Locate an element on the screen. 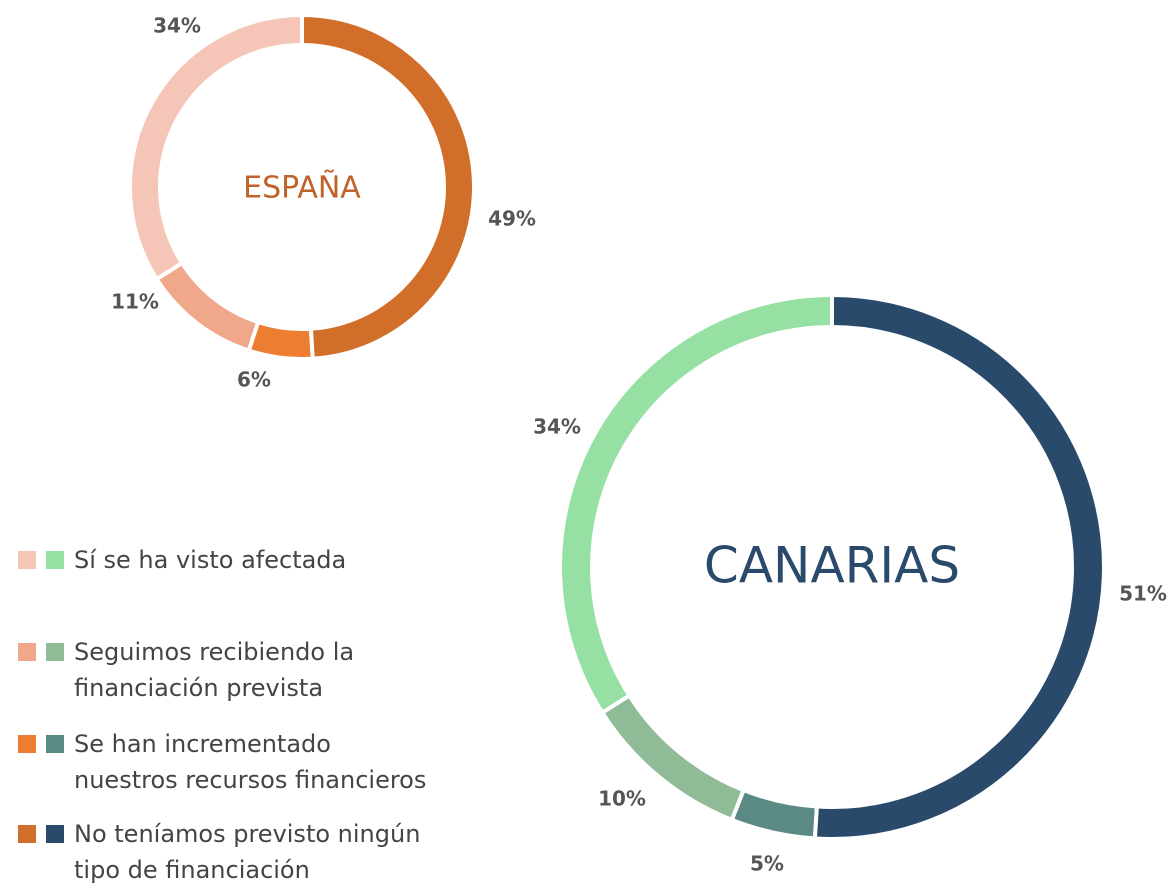  chart-title: CANARIAS is located at coordinates (832, 566).